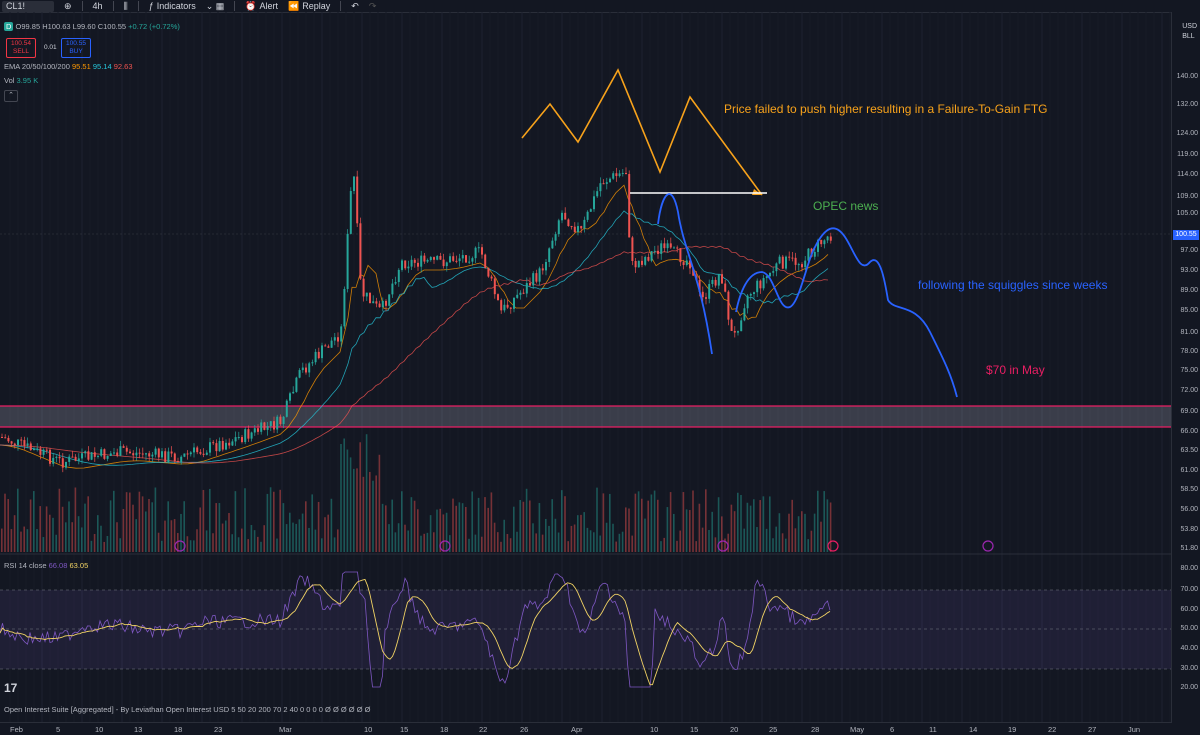 The width and height of the screenshot is (1200, 735). I want to click on rsi-tick-label: 20.00, so click(1189, 687).